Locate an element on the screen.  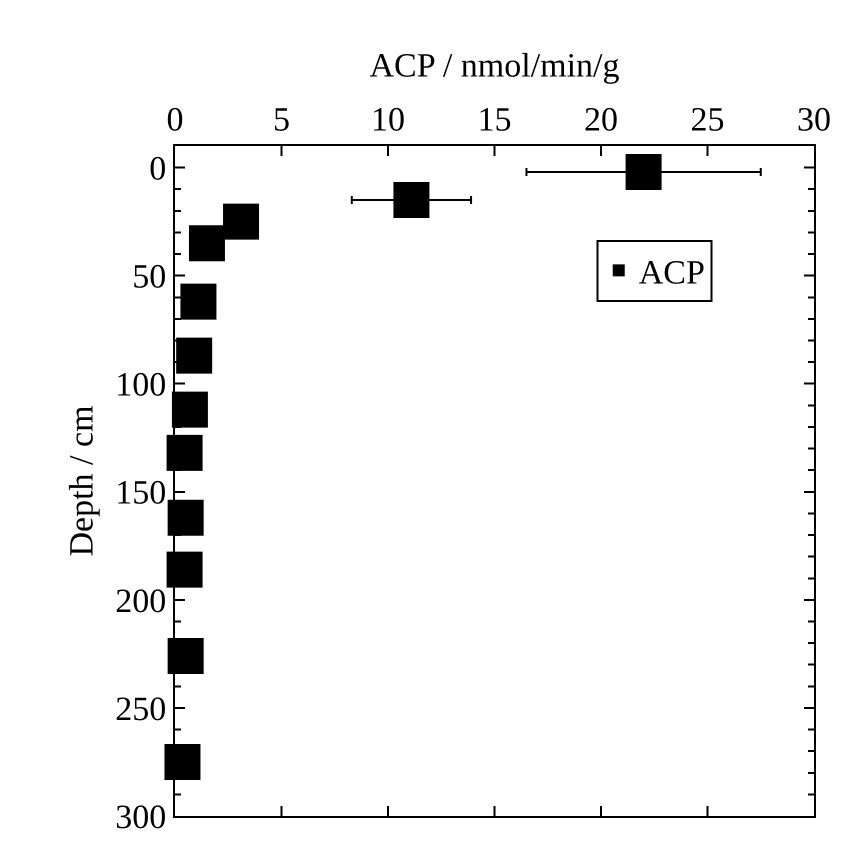
x-tick-label: 30 is located at coordinates (814, 119).